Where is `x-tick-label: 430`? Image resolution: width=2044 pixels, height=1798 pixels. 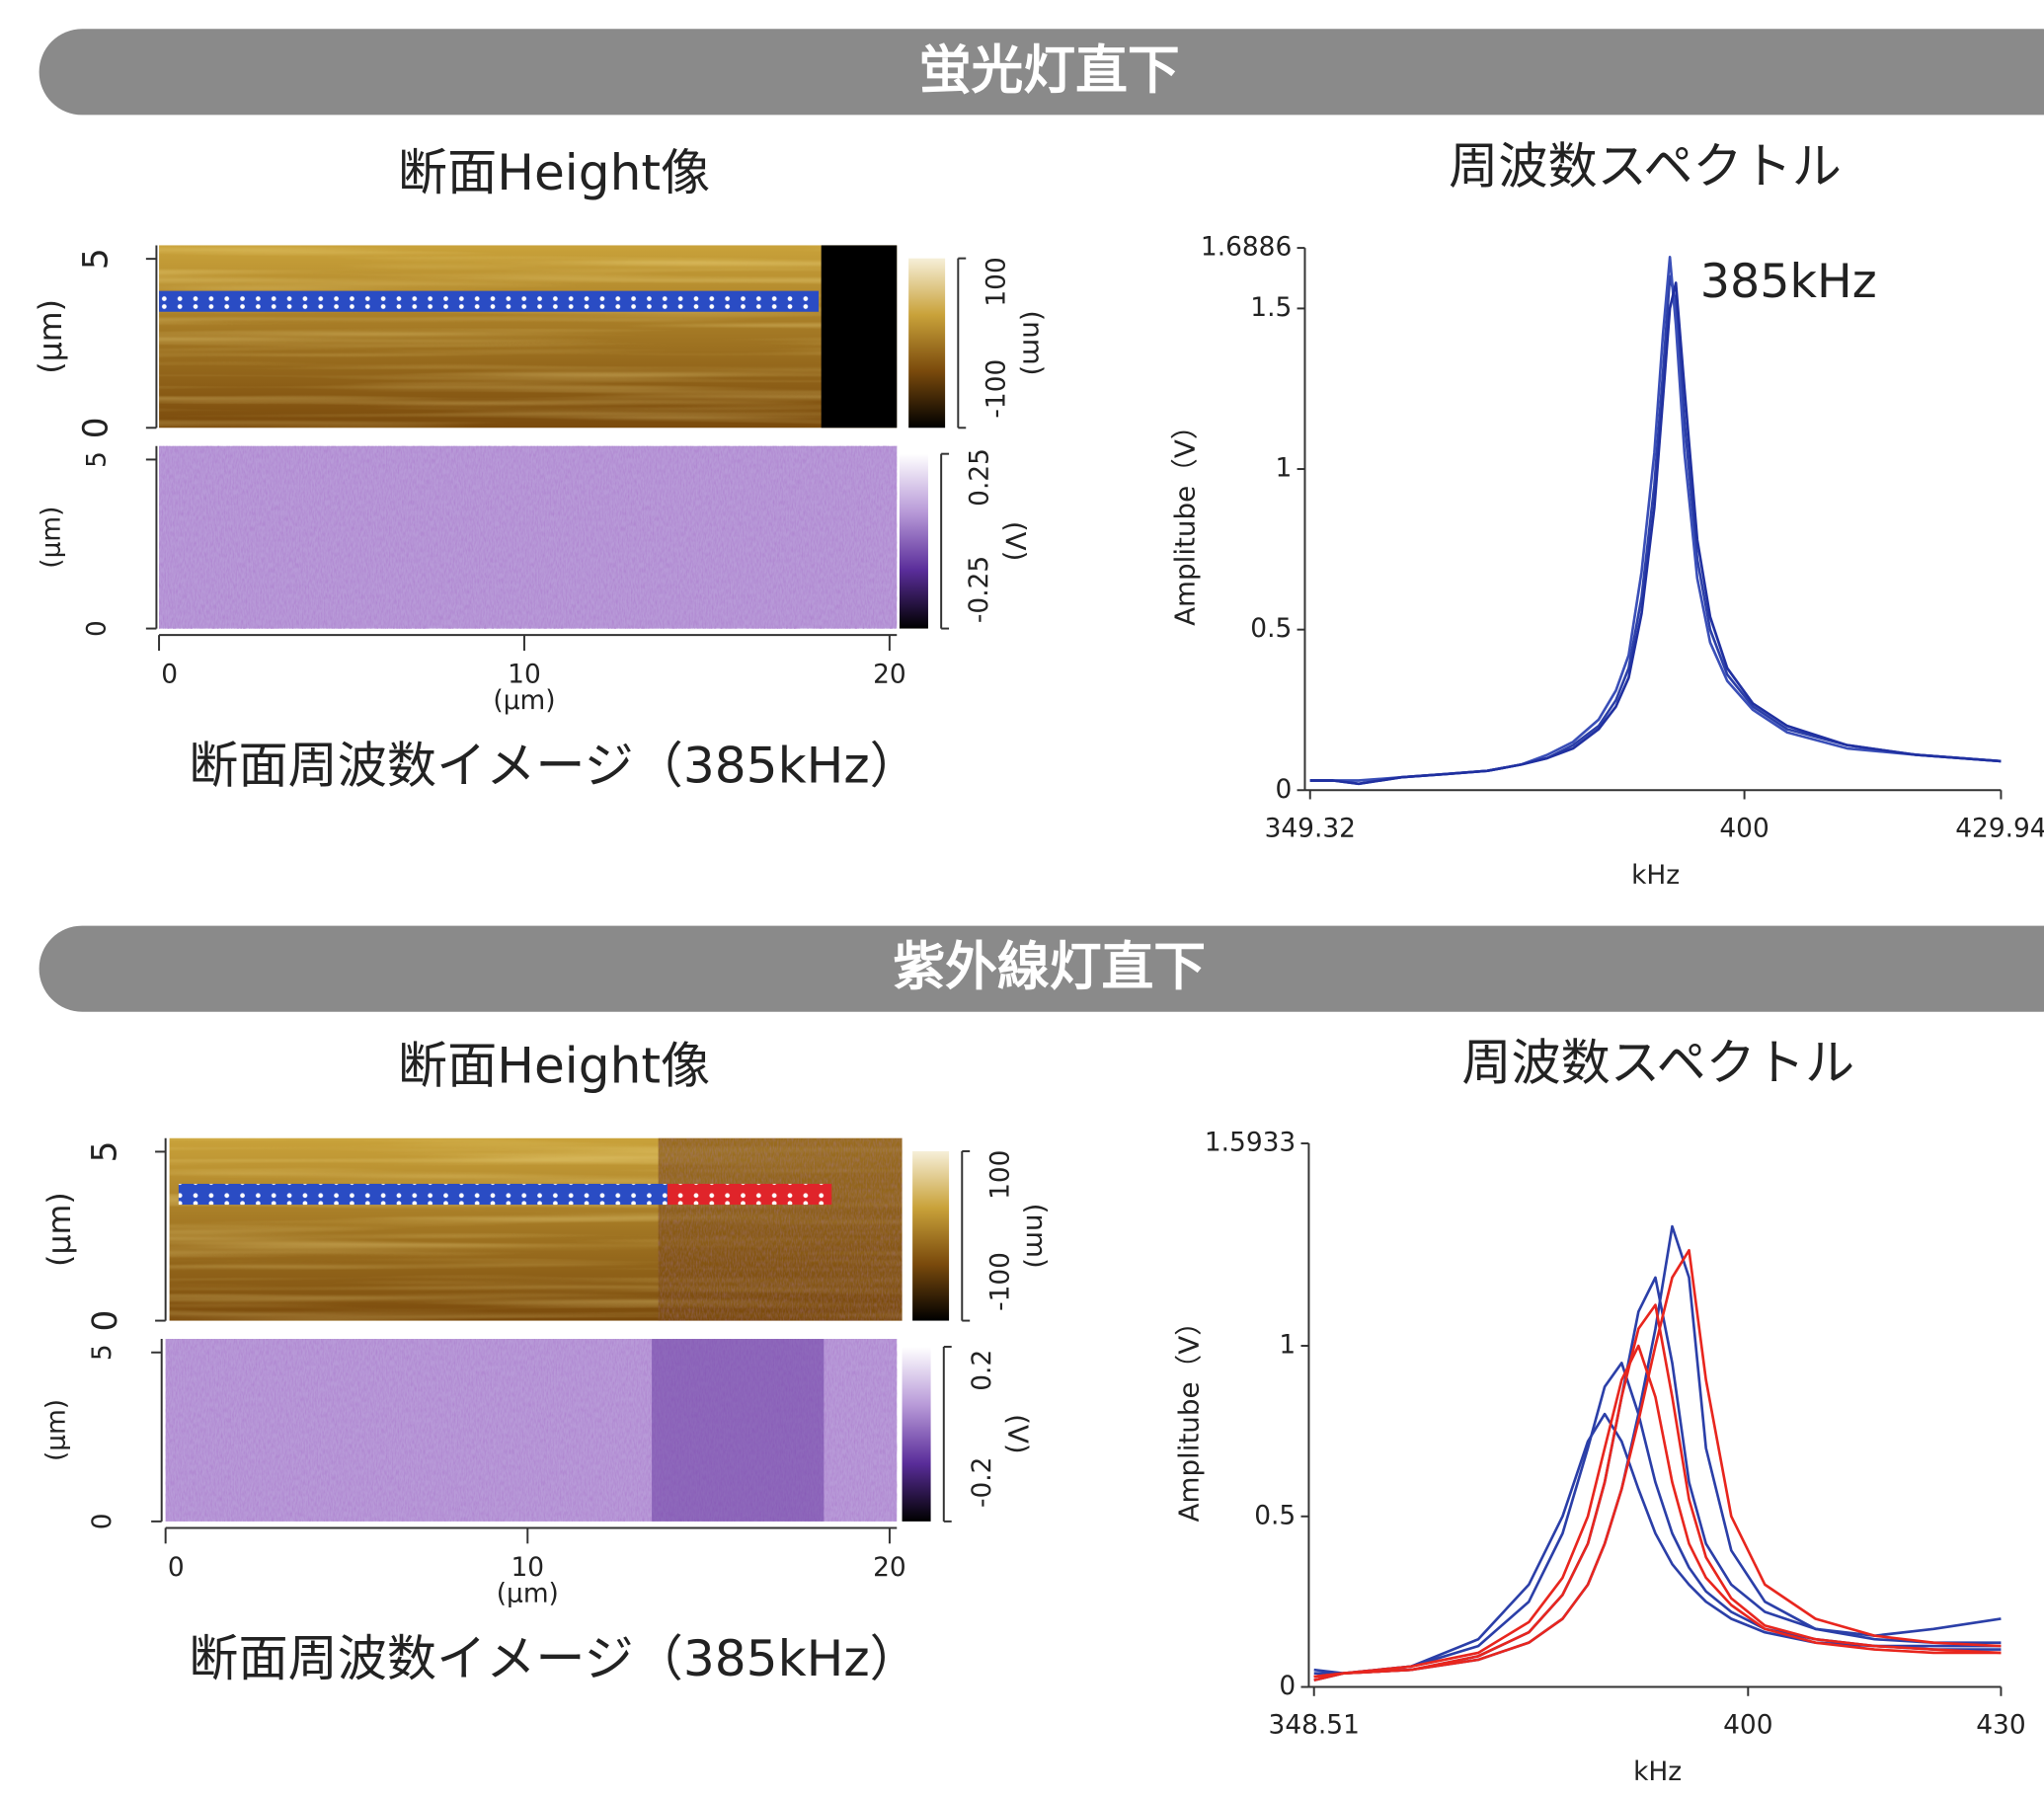 x-tick-label: 430 is located at coordinates (2001, 1725).